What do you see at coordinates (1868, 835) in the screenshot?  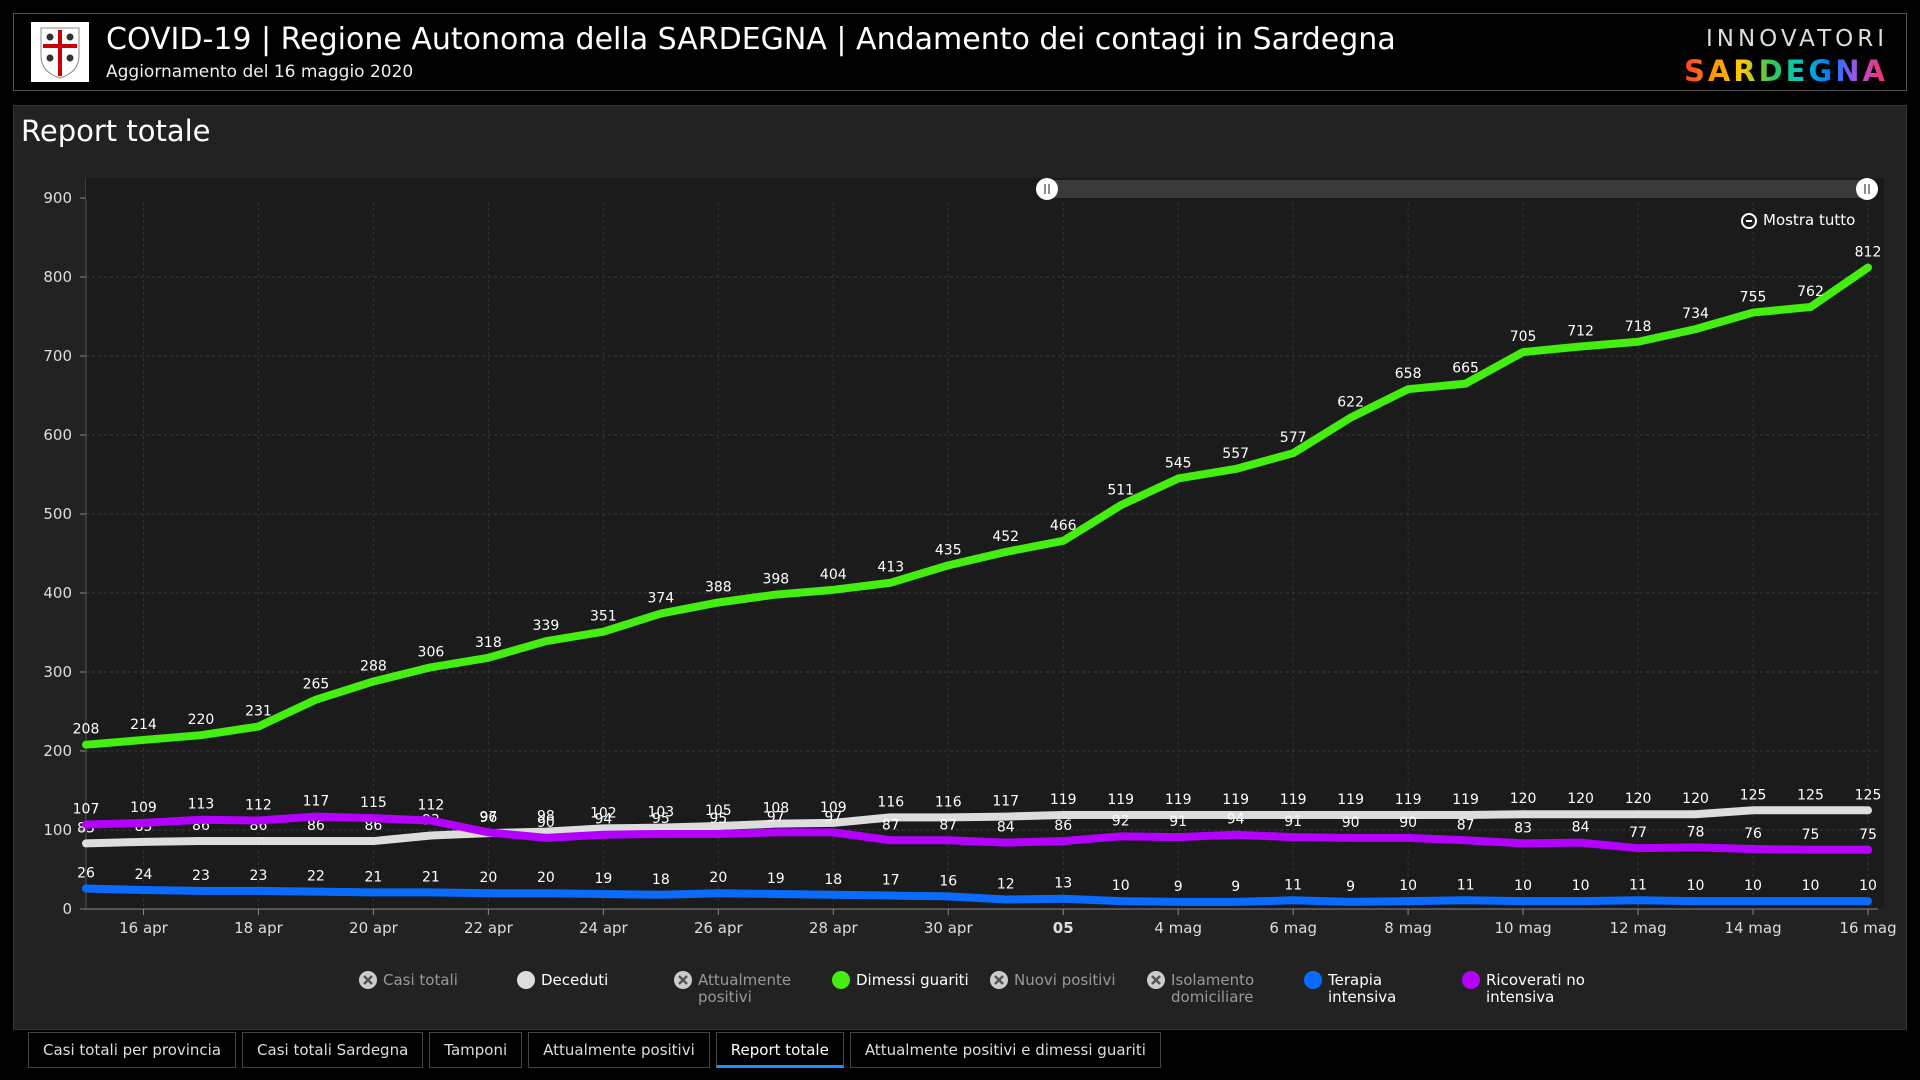 I see `data-label: 75` at bounding box center [1868, 835].